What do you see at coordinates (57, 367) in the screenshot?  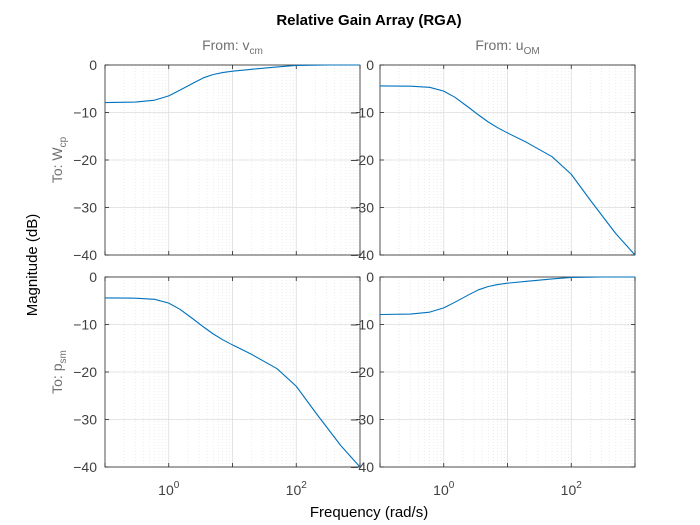 I see `row-title-2-var: p` at bounding box center [57, 367].